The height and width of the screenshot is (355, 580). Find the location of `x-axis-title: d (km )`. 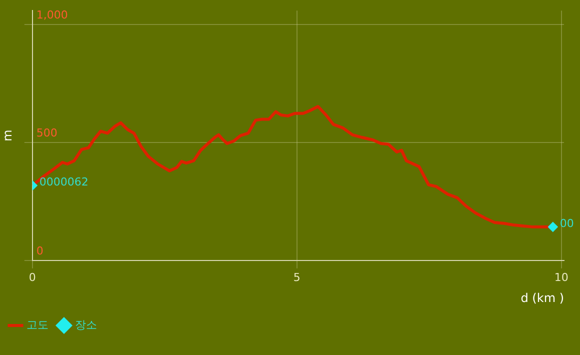

x-axis-title: d (km ) is located at coordinates (542, 297).